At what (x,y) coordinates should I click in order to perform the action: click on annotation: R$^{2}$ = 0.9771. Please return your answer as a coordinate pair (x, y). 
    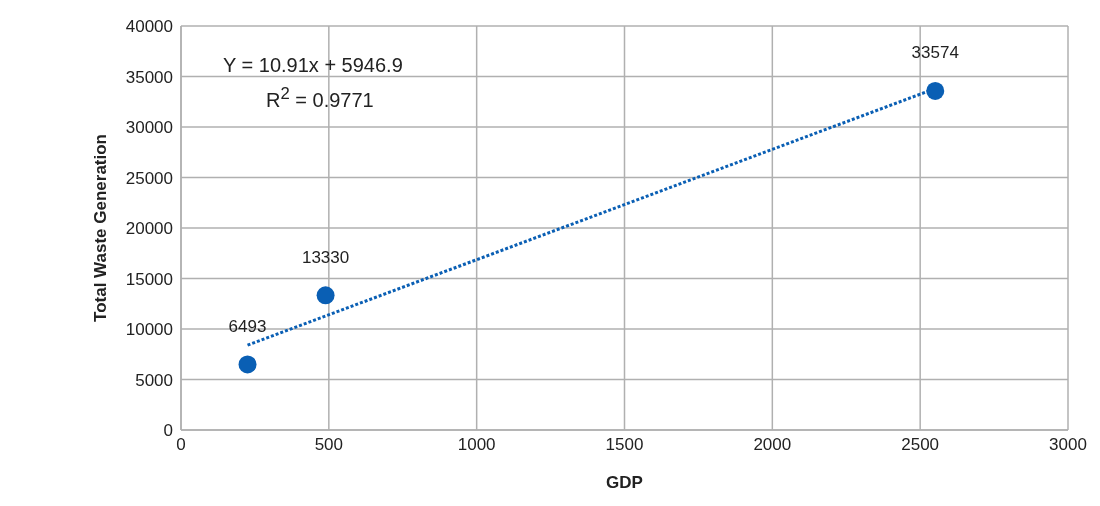
    Looking at the image, I should click on (320, 98).